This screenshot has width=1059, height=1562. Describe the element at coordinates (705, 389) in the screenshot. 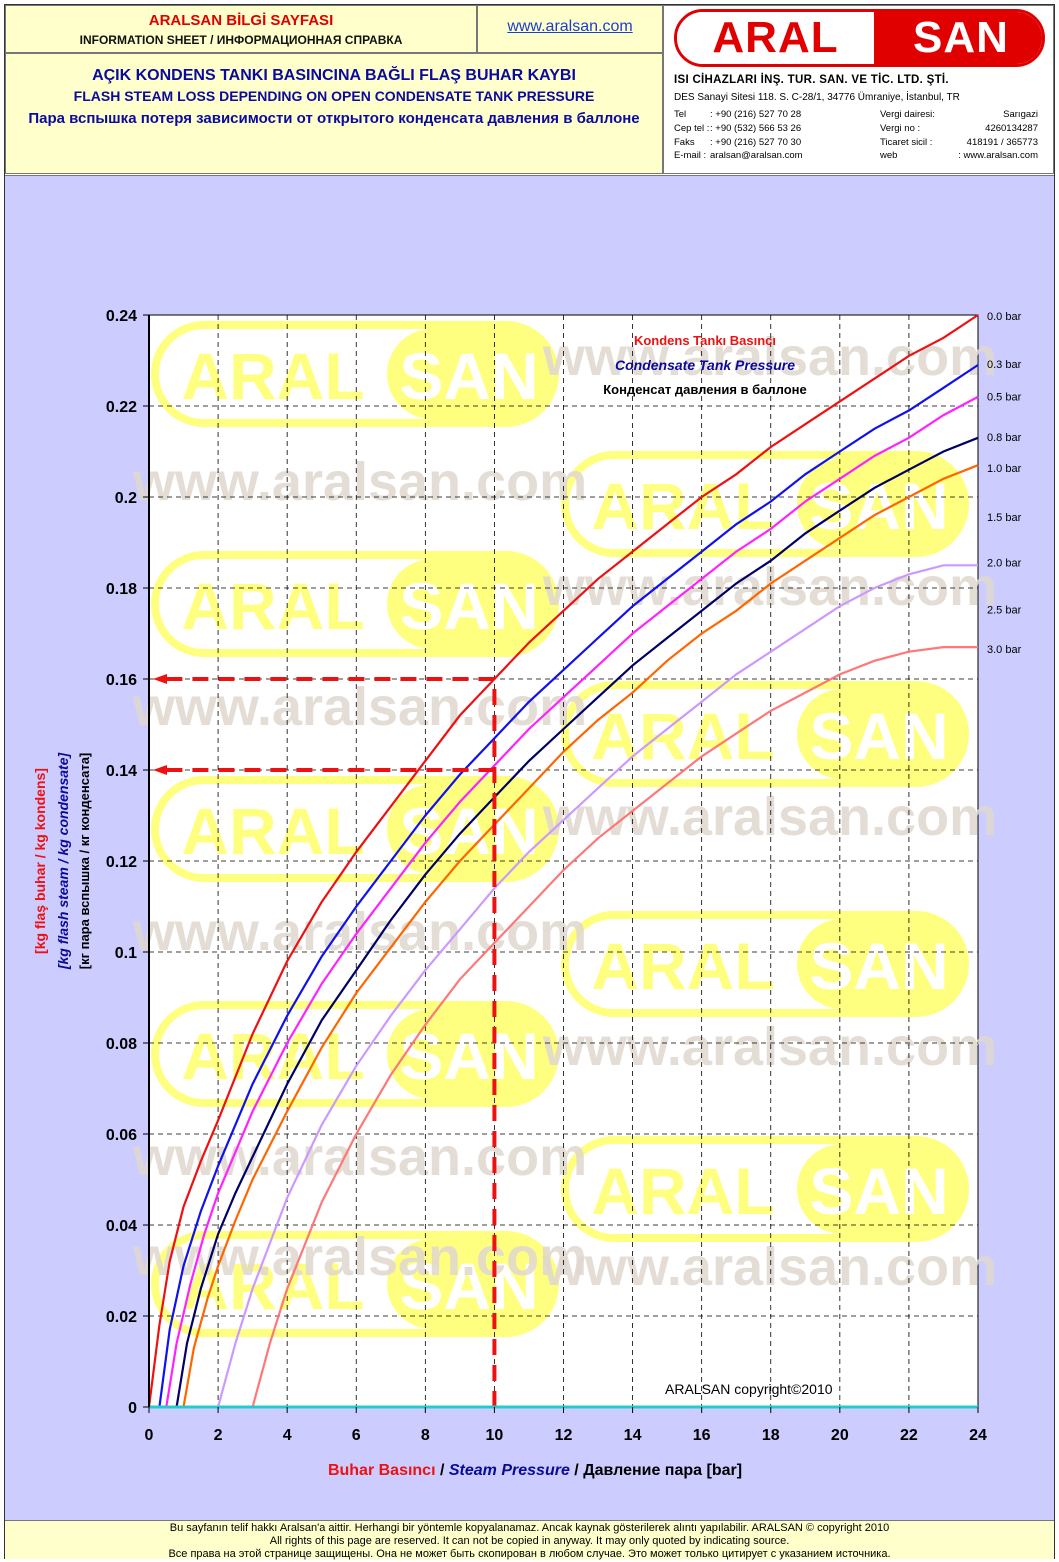

I see `legend-title-ru: Конденсат давления в баллоне` at that location.